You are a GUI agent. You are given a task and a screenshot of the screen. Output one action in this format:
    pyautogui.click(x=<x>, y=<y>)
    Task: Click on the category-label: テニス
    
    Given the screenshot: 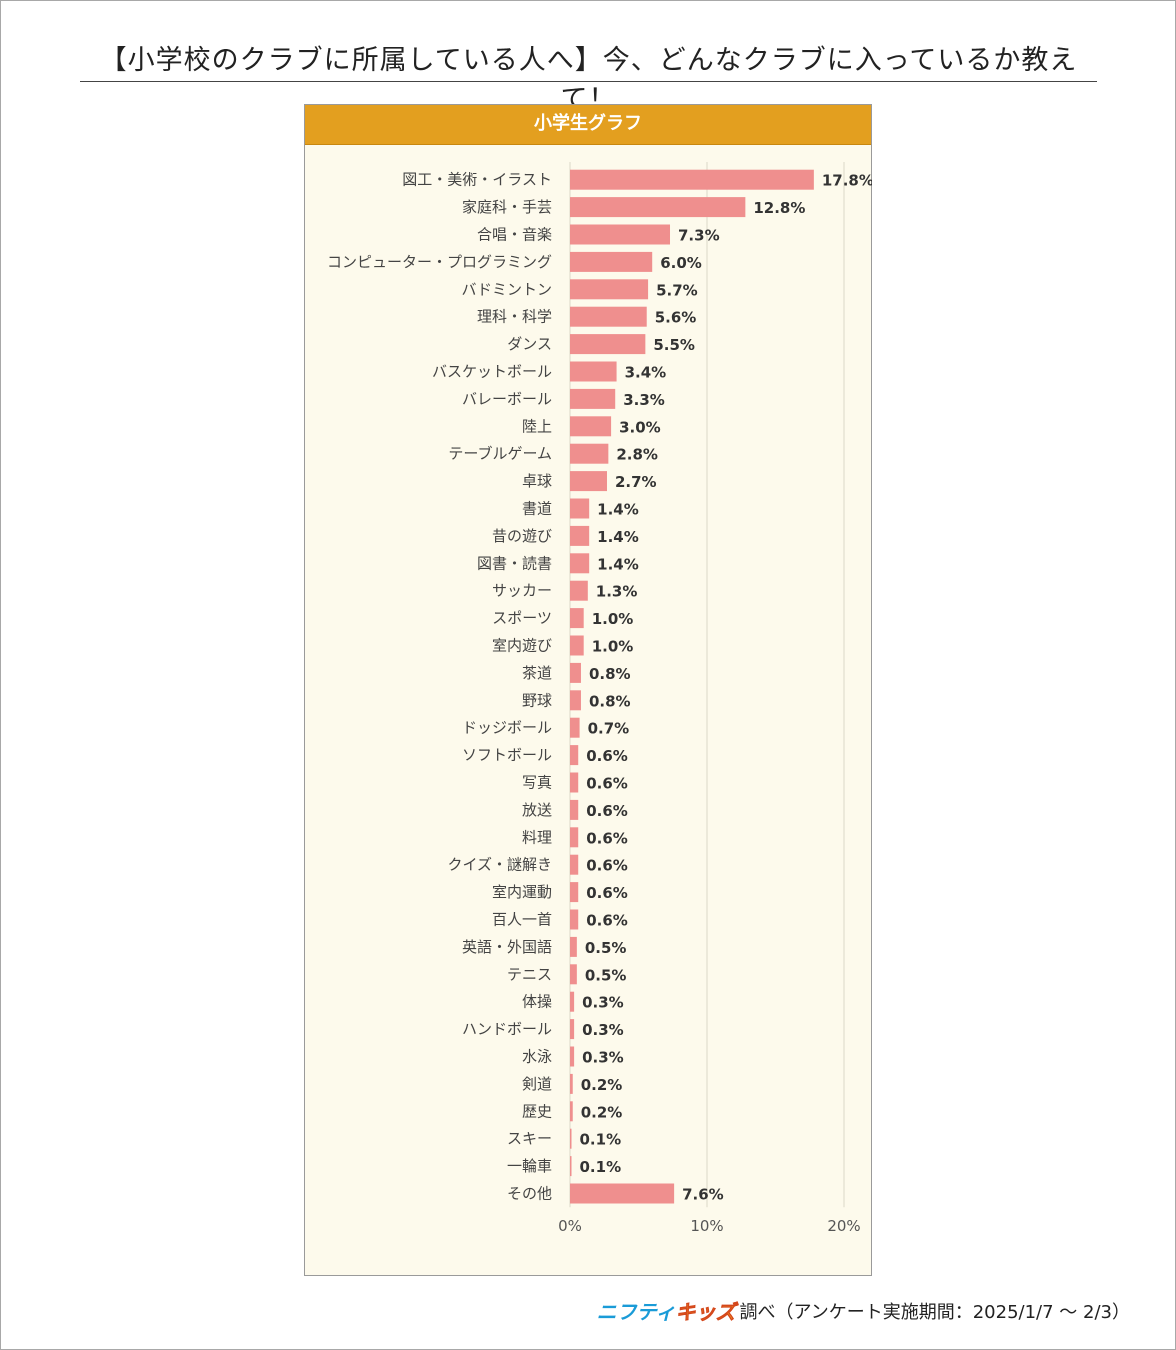 What is the action you would take?
    pyautogui.click(x=529, y=974)
    